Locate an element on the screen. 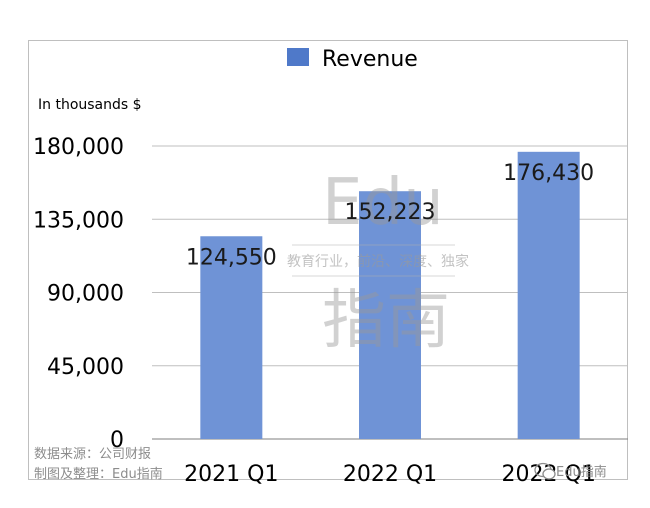  legend-swatch is located at coordinates (298, 57).